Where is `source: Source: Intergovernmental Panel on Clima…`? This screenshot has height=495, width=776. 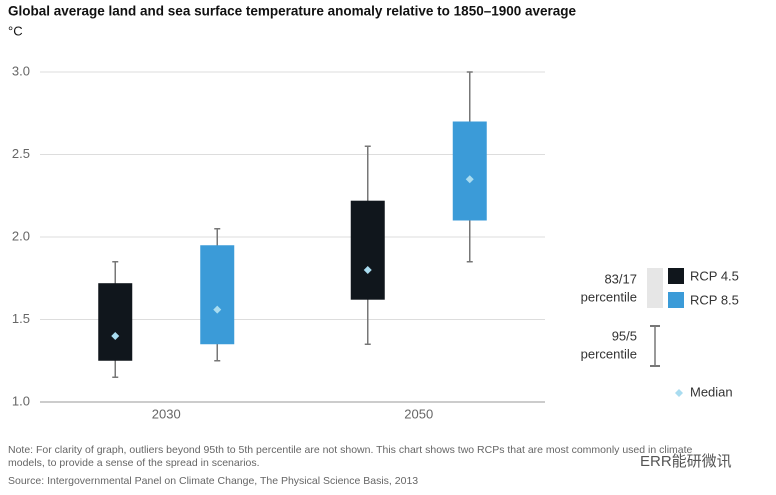
source: Source: Intergovernmental Panel on Clima… is located at coordinates (213, 481).